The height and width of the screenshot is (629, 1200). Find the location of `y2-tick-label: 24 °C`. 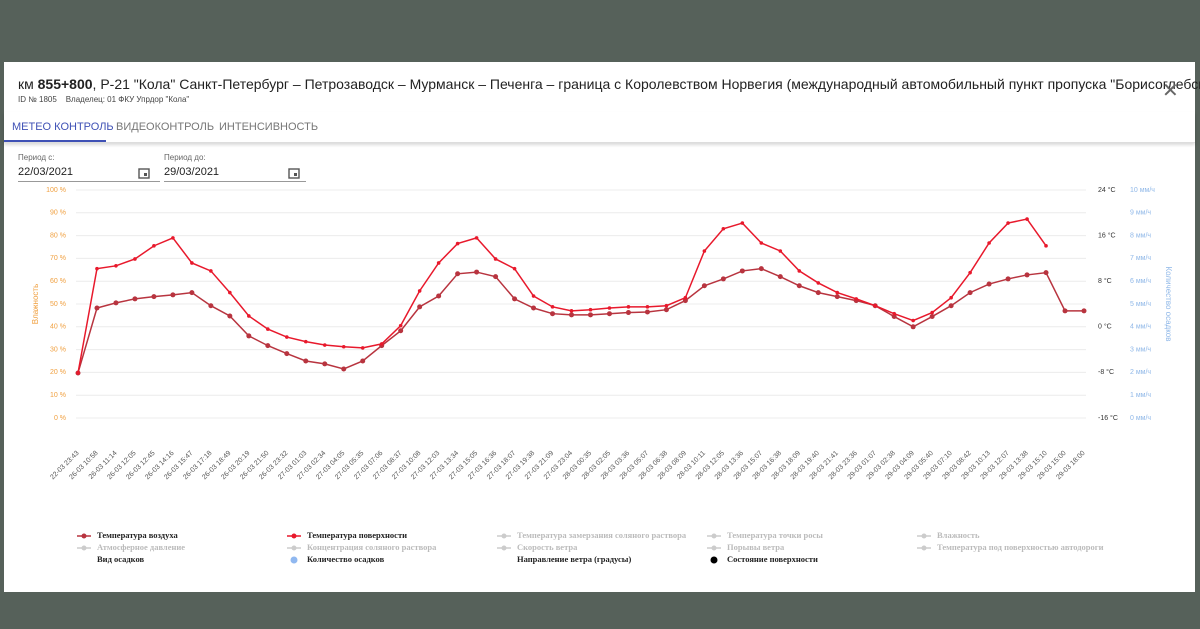

y2-tick-label: 24 °C is located at coordinates (1107, 190).